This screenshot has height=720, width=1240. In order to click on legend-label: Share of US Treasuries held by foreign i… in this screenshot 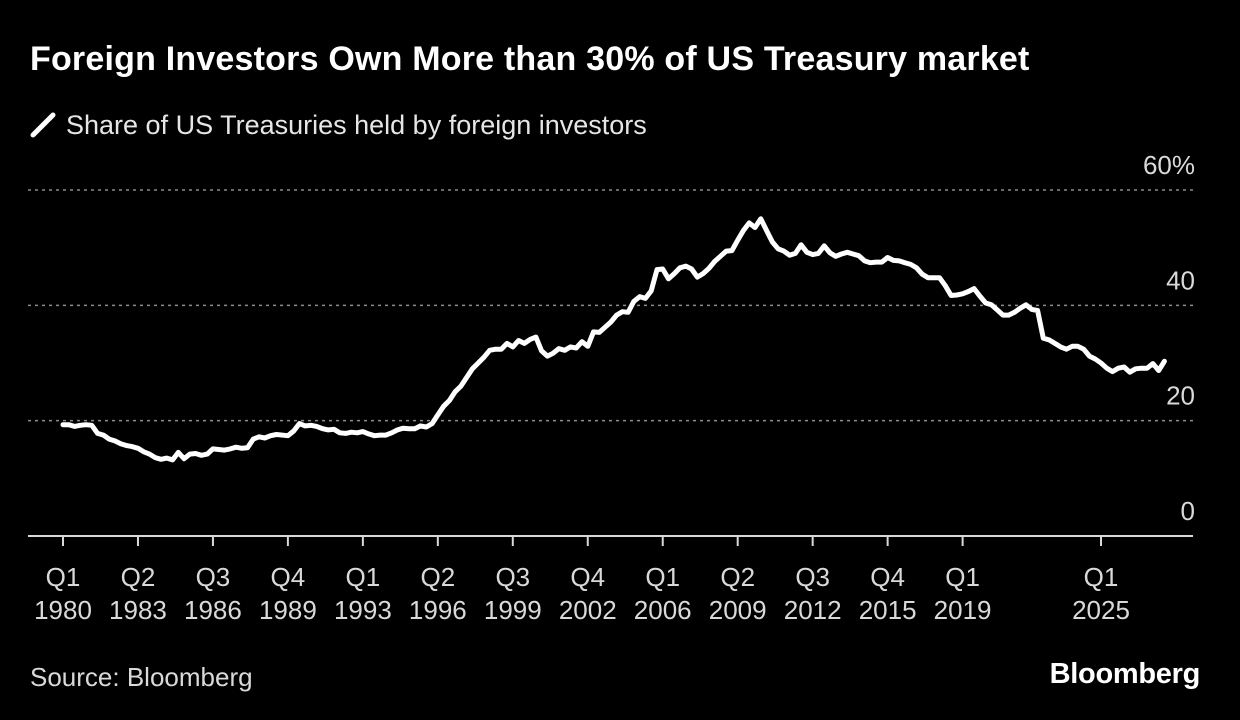, I will do `click(356, 124)`.